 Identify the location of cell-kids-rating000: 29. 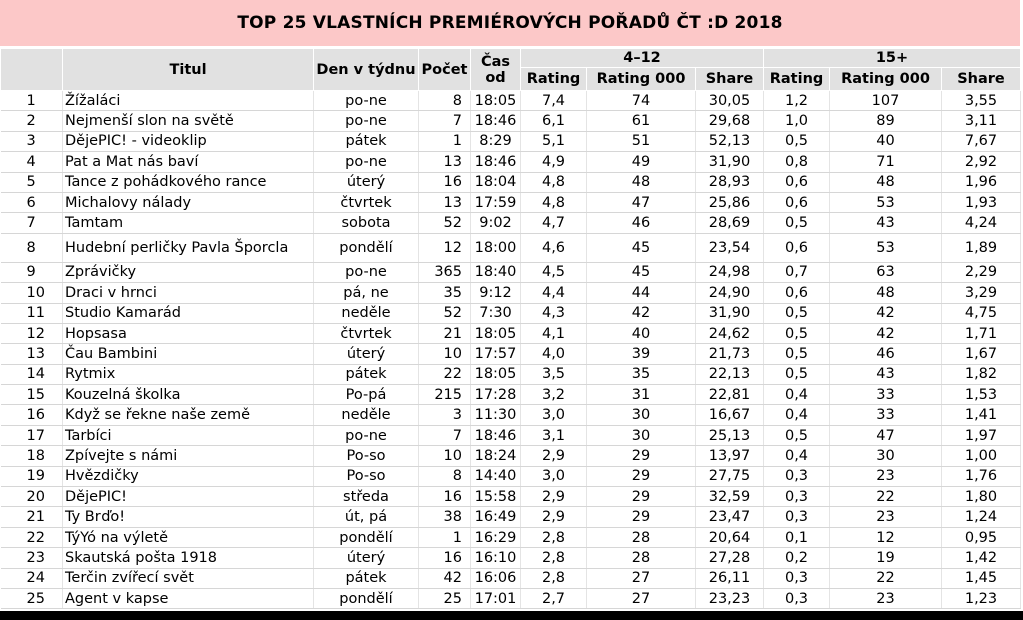
(641, 497).